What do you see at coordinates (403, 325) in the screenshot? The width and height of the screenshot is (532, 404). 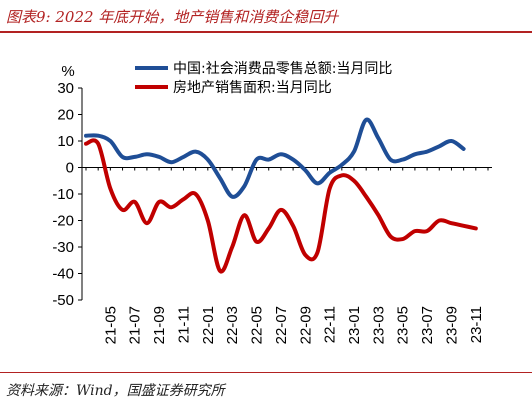 I see `x-tick-label: 23-05` at bounding box center [403, 325].